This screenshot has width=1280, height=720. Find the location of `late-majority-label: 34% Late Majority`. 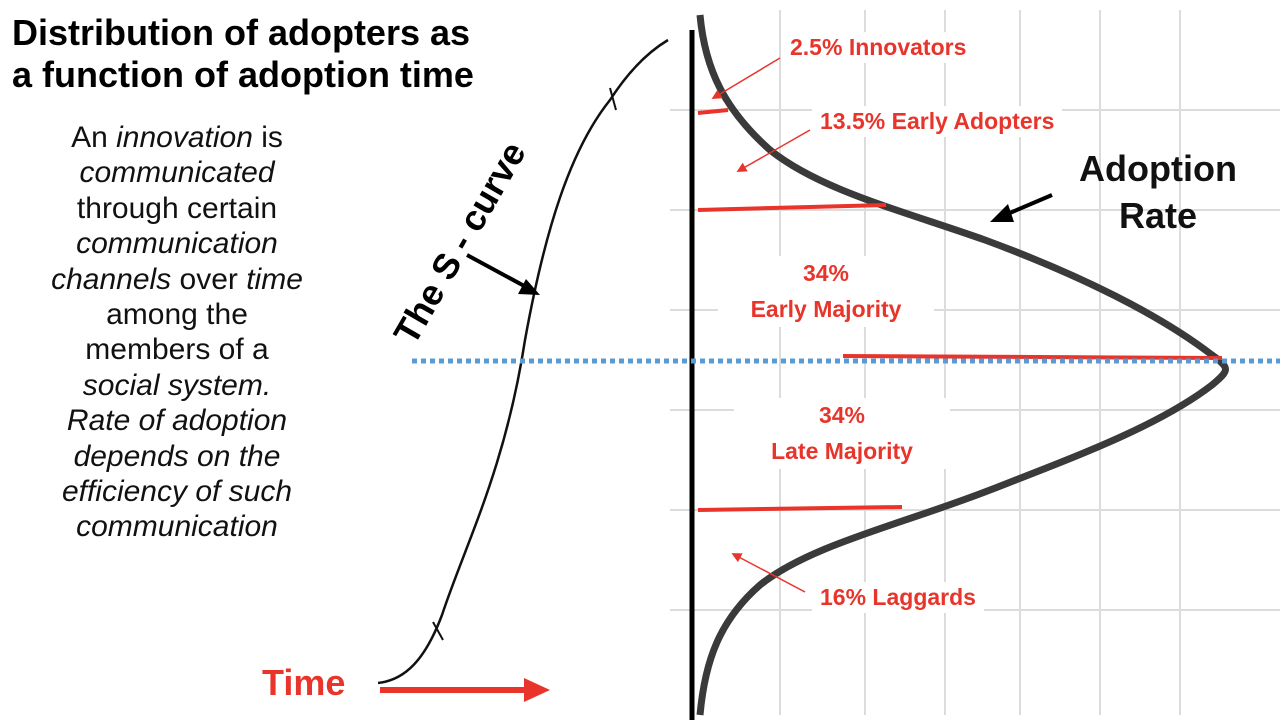

late-majority-label: 34% Late Majority is located at coordinates (842, 434).